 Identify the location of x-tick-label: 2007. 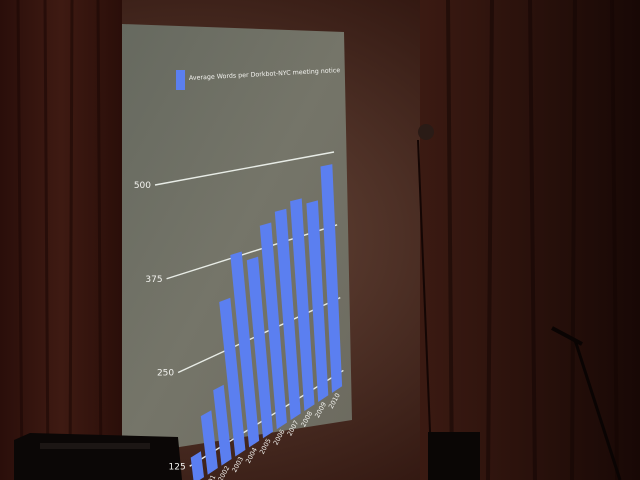
(293, 428).